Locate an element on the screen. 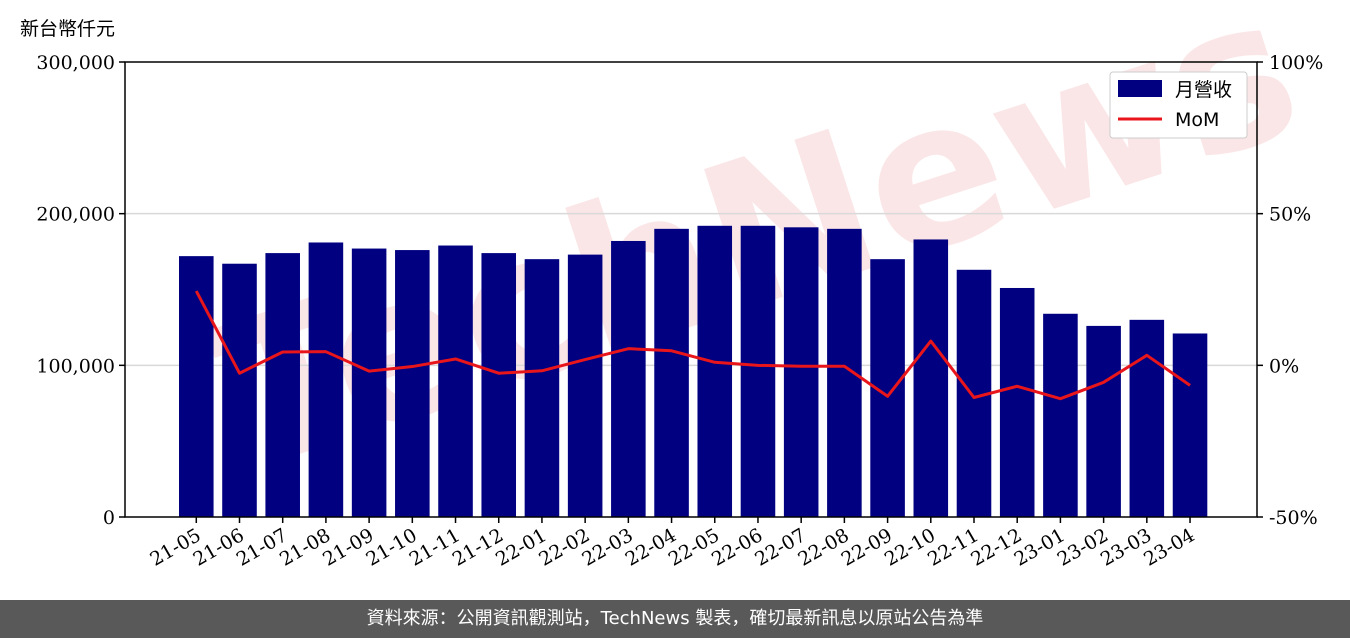 The height and width of the screenshot is (638, 1350). legend-label-revenue: 月營收 is located at coordinates (1203, 90).